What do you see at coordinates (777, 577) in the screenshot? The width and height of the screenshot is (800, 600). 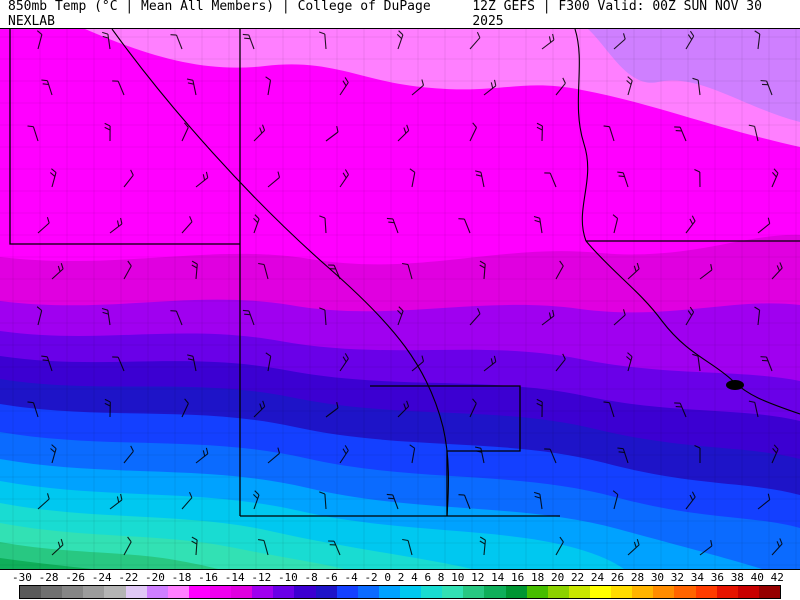 I see `colorbar-tick: 42` at bounding box center [777, 577].